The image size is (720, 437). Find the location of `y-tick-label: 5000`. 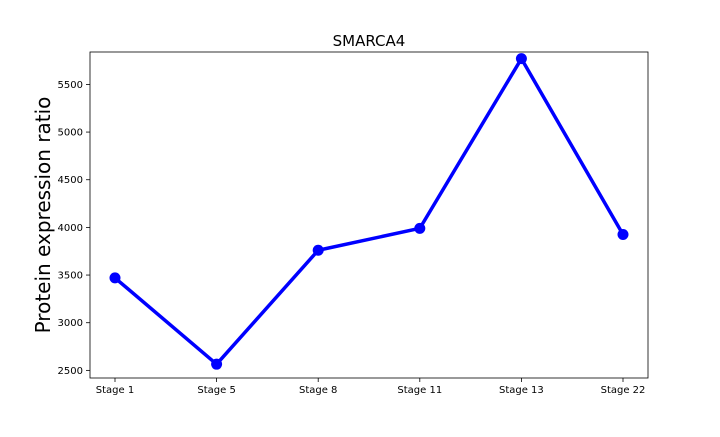

y-tick-label: 5000 is located at coordinates (70, 133).